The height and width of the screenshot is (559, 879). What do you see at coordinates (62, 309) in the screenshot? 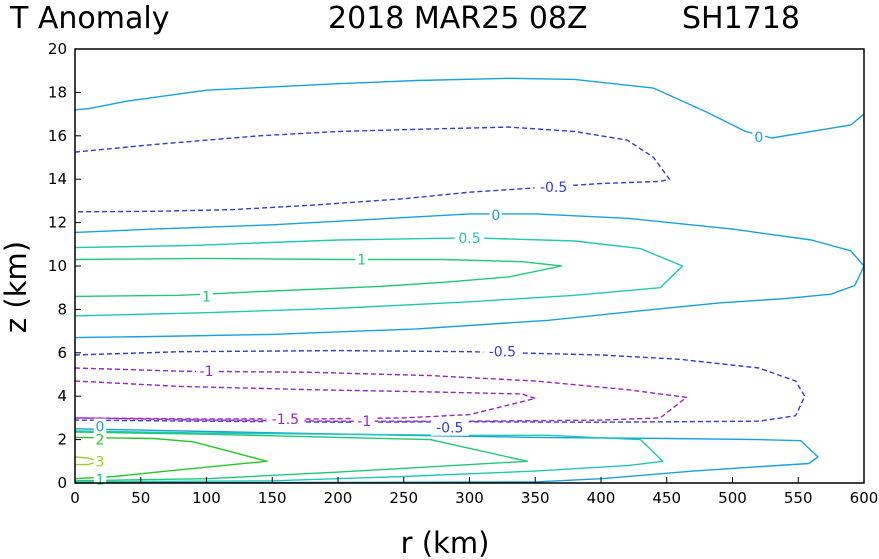
I see `y-tick-label-4: 8` at bounding box center [62, 309].